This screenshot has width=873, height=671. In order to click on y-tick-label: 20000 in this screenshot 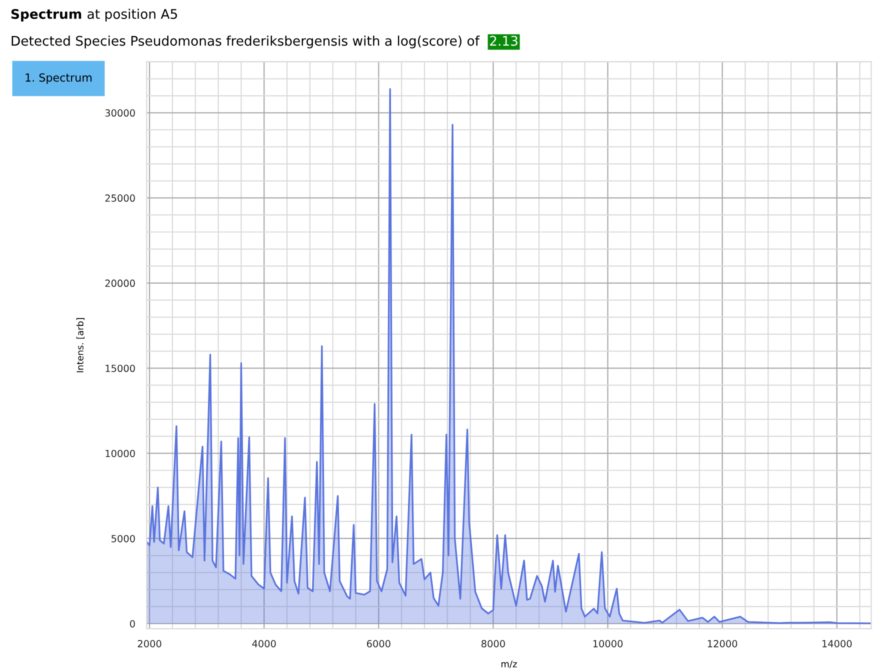, I will do `click(120, 283)`.